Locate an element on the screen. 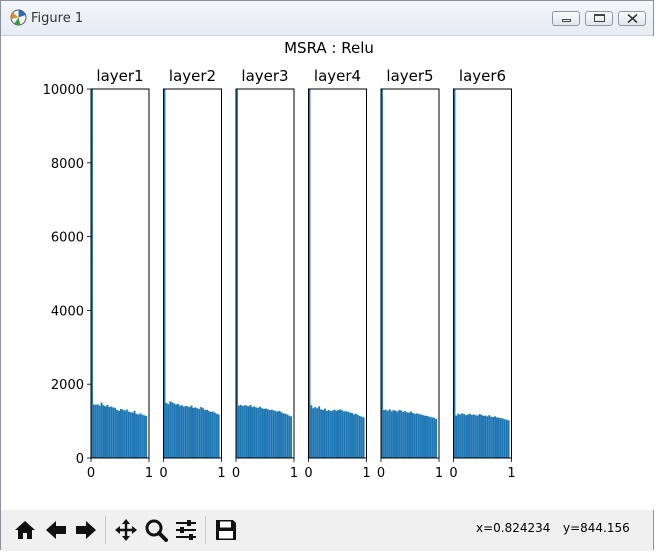  subplot-title: layer5 is located at coordinates (409, 76).